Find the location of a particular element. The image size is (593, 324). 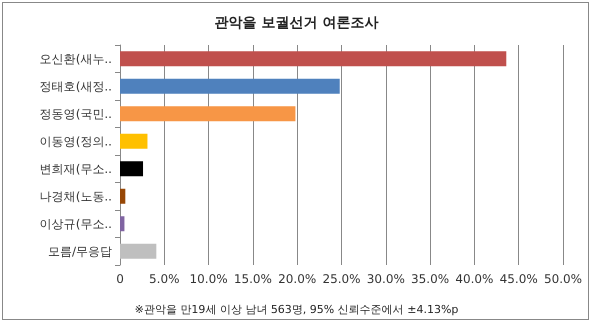

y-tick-label: 모름/무응답 is located at coordinates (80, 251).